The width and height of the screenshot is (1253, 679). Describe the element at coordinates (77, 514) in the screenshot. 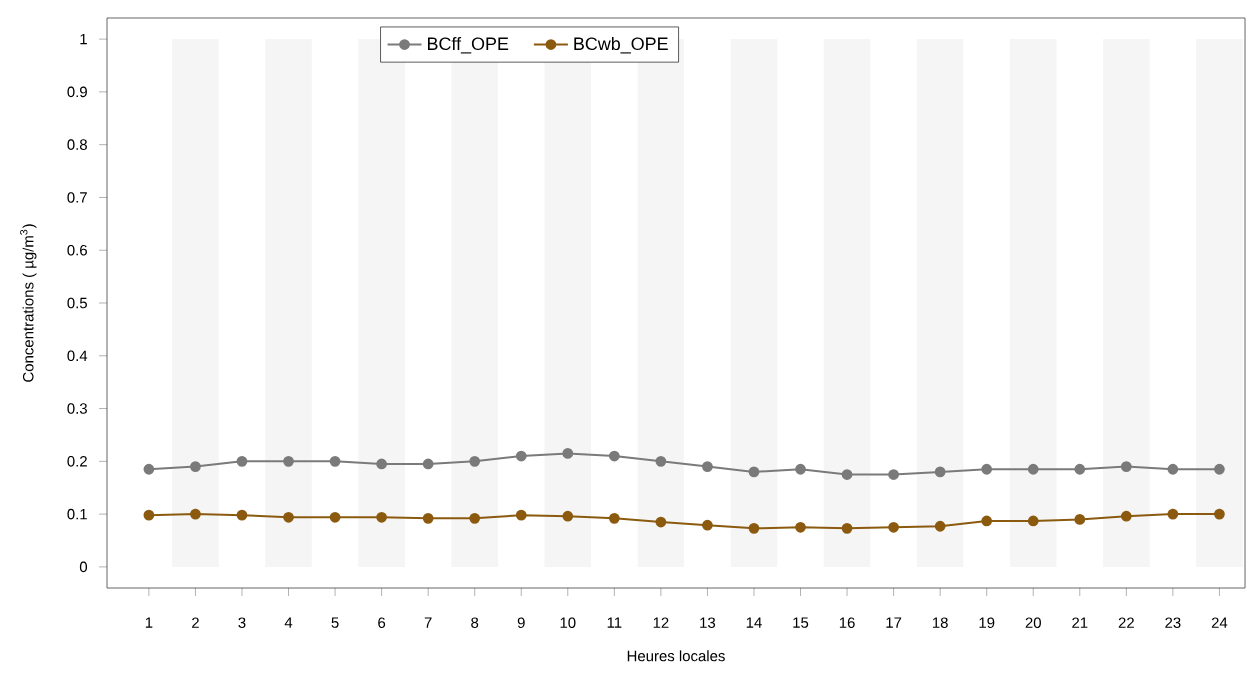

I see `y-tick-label: 0.1` at that location.